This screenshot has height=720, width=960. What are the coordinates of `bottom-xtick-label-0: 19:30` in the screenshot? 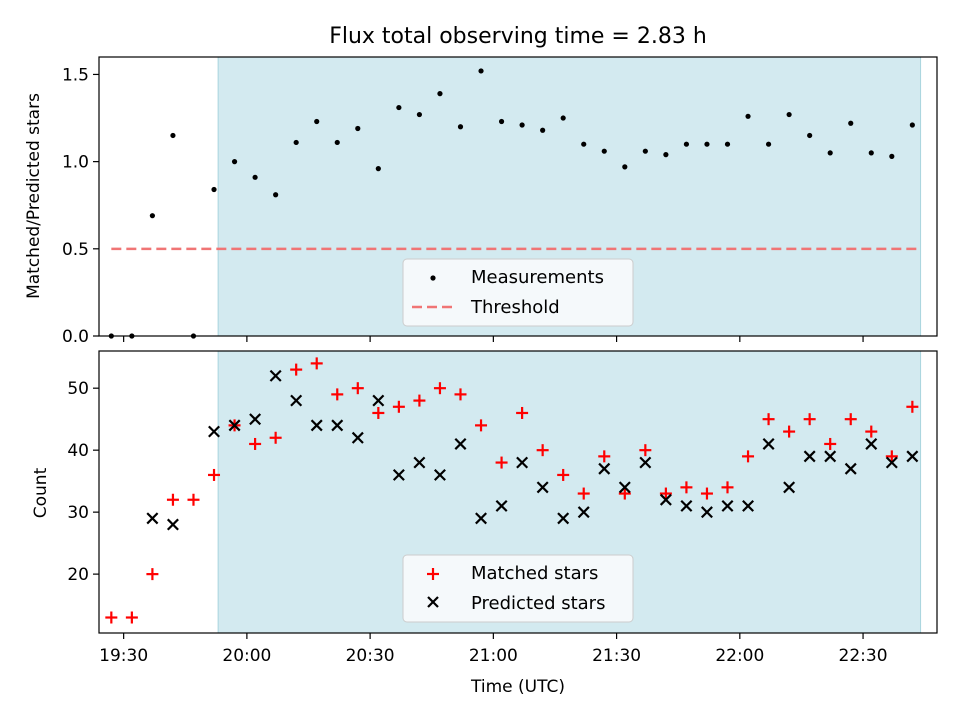 It's located at (123, 656).